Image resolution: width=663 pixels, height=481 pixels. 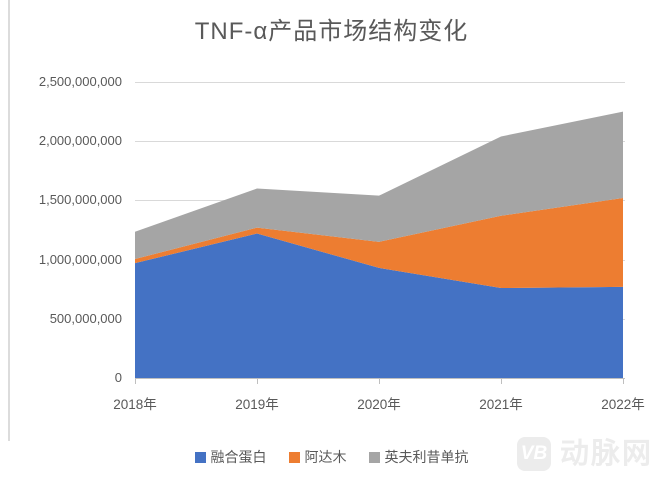 What do you see at coordinates (379, 404) in the screenshot?
I see `x-tick-label: 2020年` at bounding box center [379, 404].